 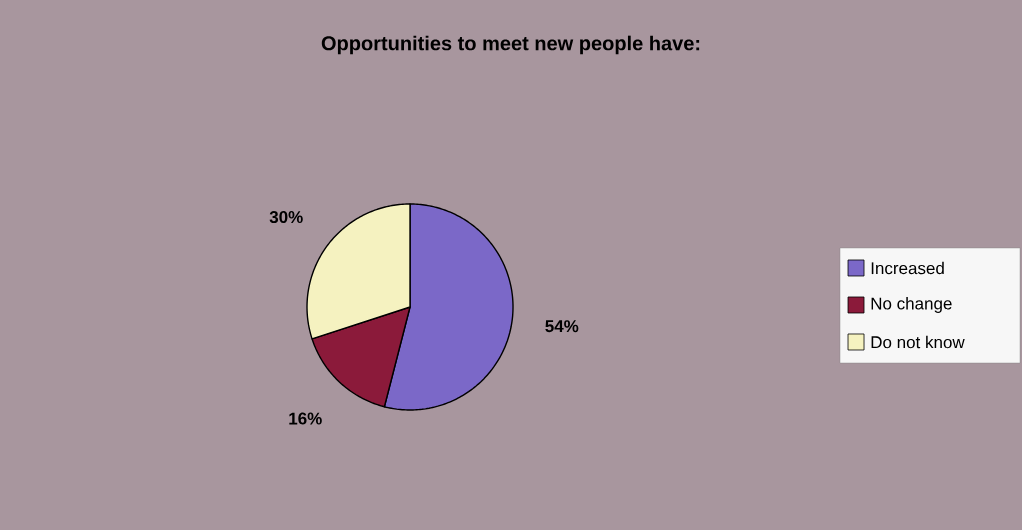 What do you see at coordinates (562, 326) in the screenshot?
I see `data-label: 54%` at bounding box center [562, 326].